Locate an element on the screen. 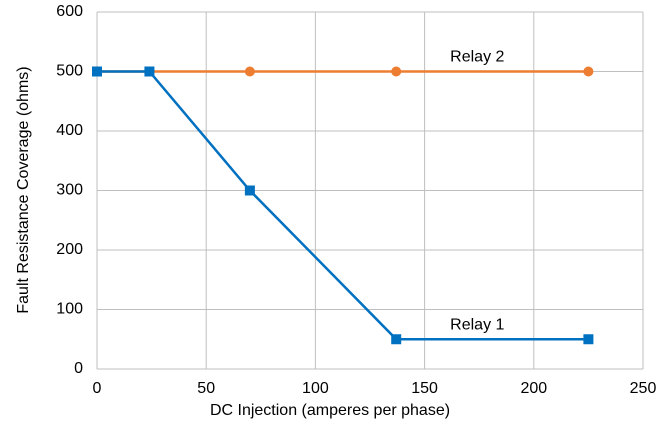  x-tick-label: 150 is located at coordinates (424, 388).